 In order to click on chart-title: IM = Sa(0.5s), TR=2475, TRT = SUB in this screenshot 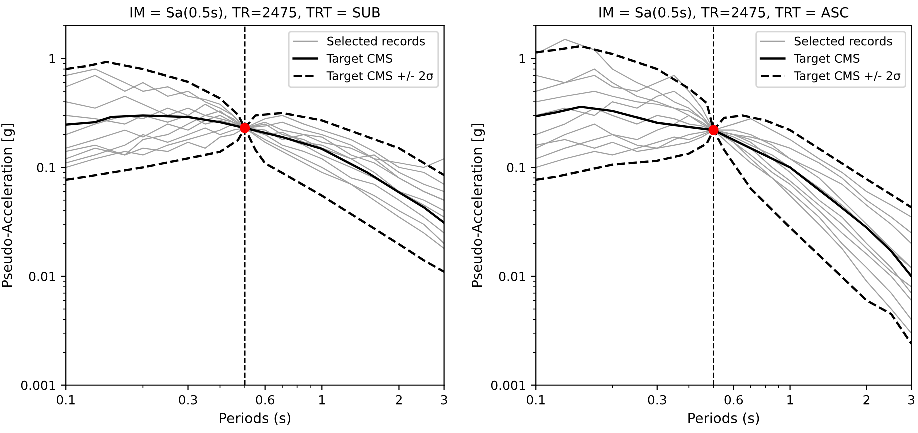, I will do `click(255, 13)`.